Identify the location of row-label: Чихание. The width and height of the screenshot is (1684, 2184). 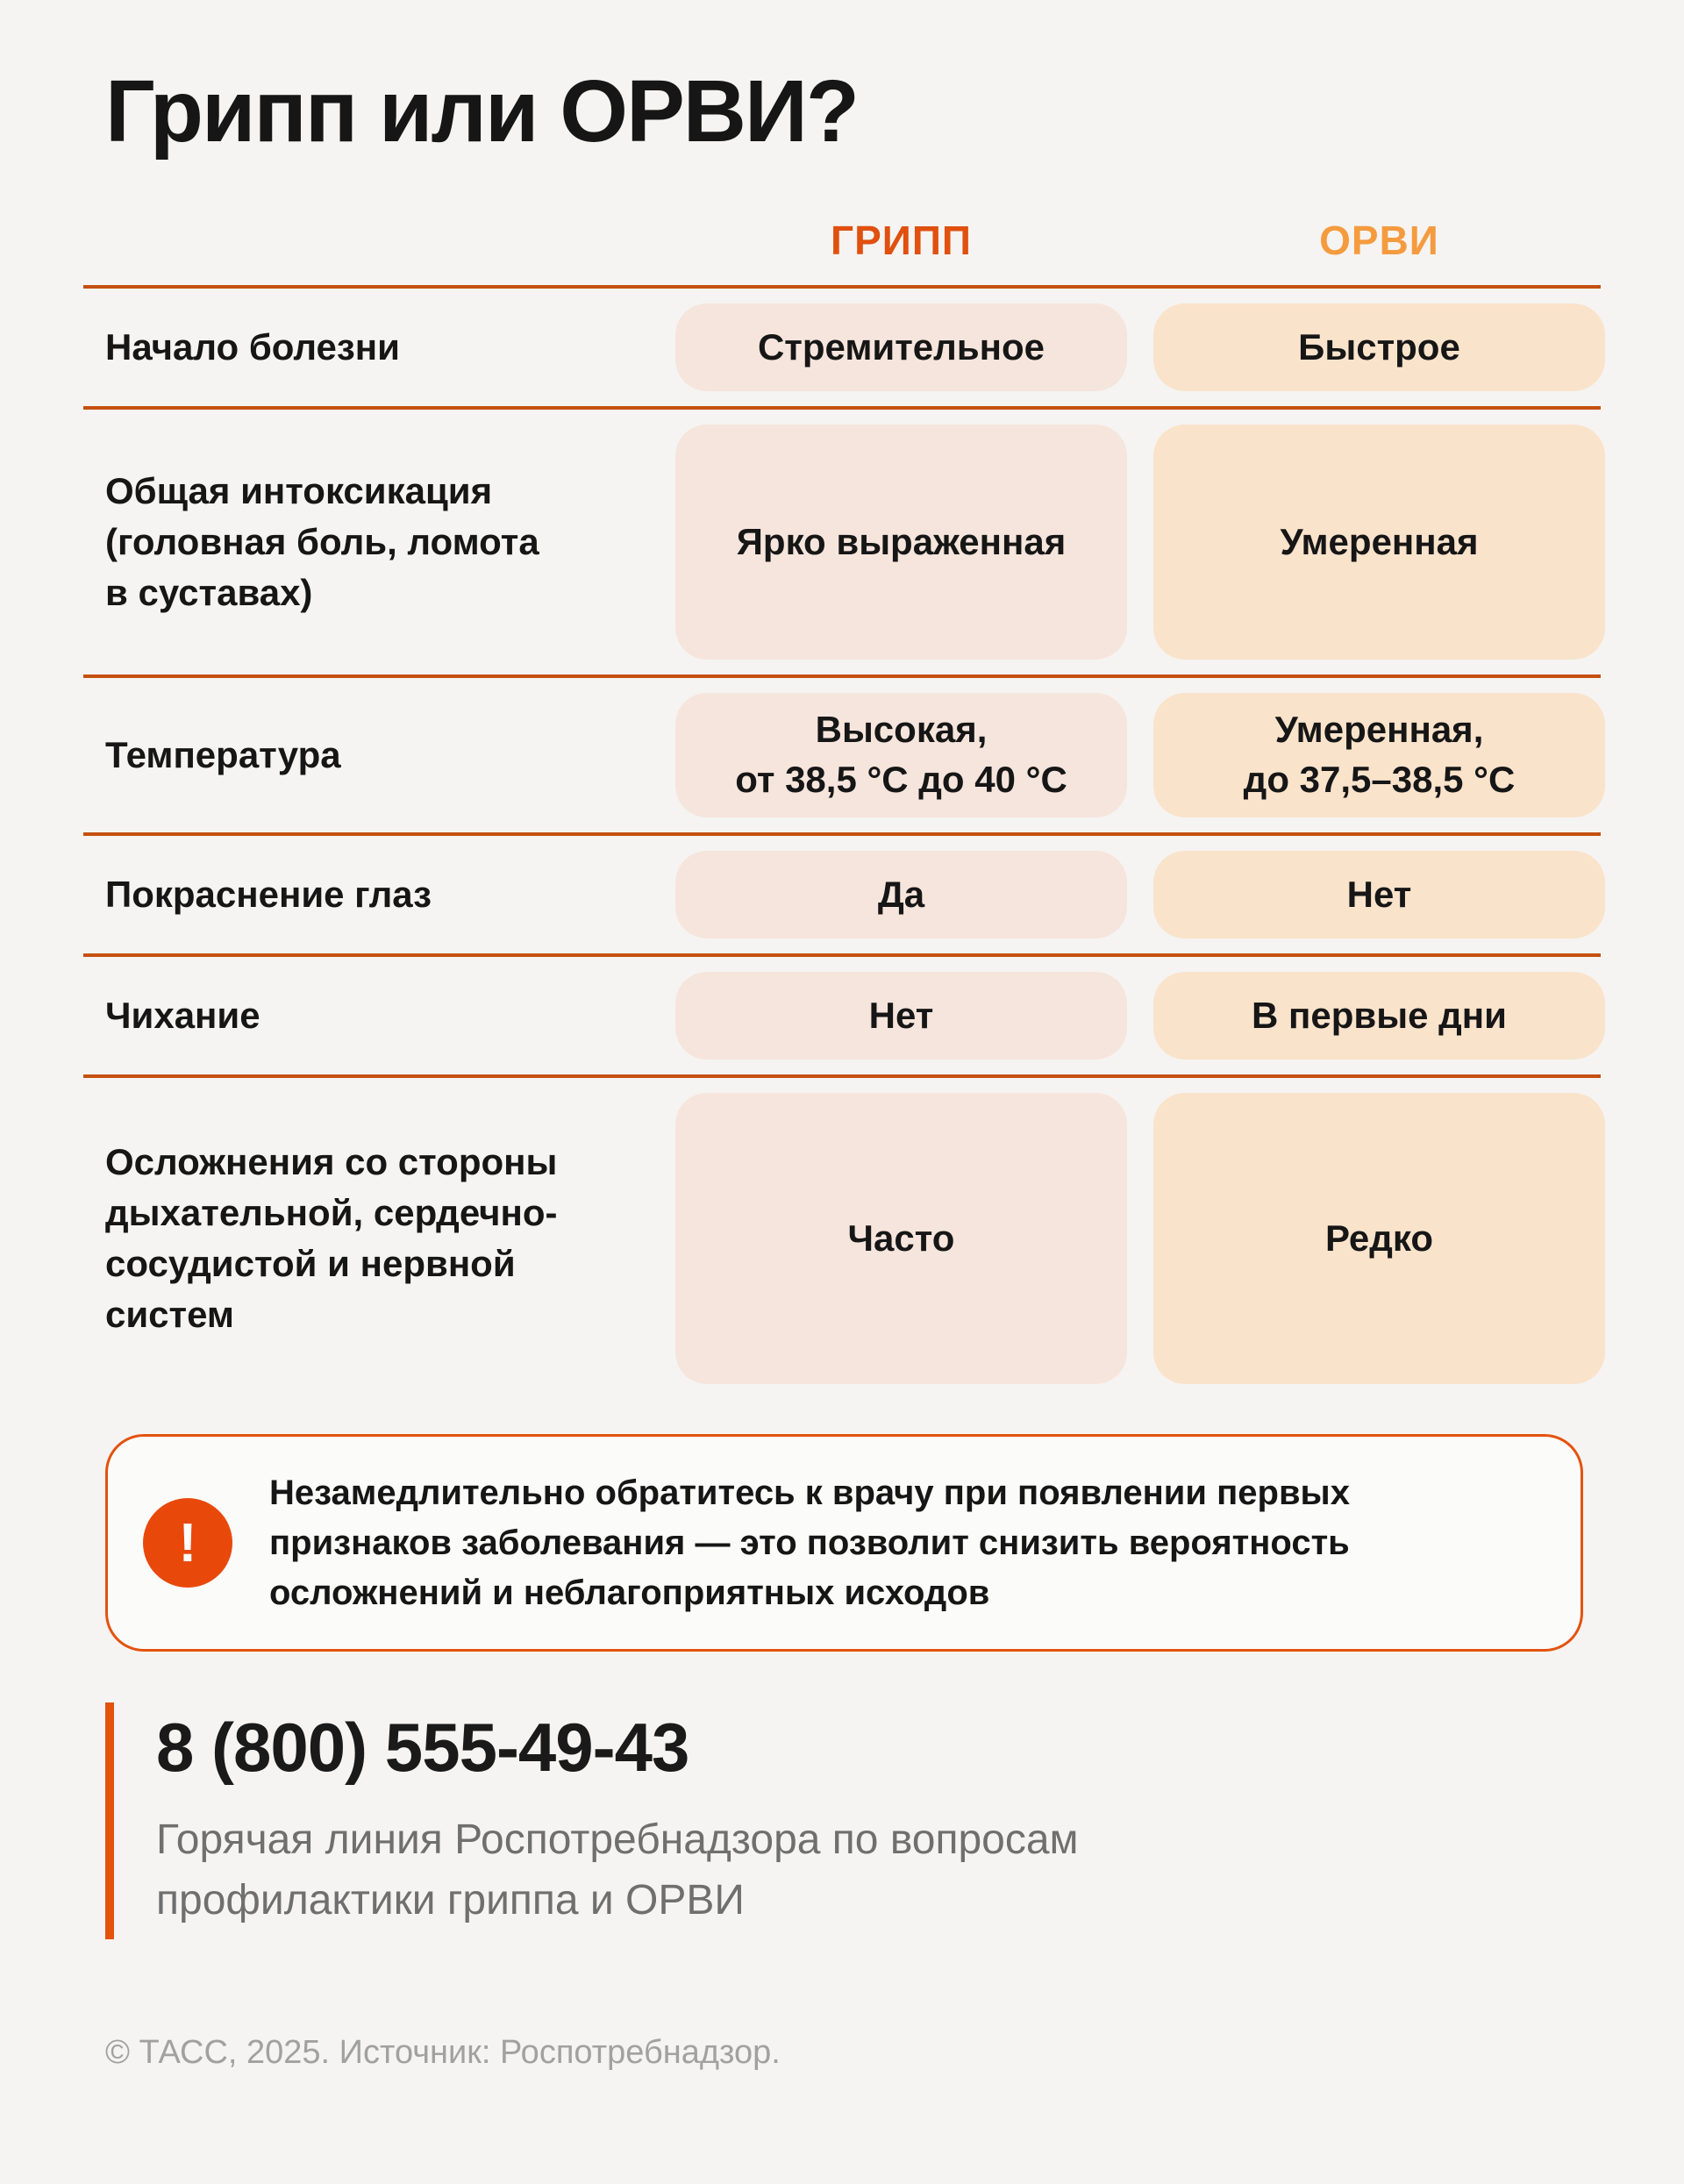
(182, 1016).